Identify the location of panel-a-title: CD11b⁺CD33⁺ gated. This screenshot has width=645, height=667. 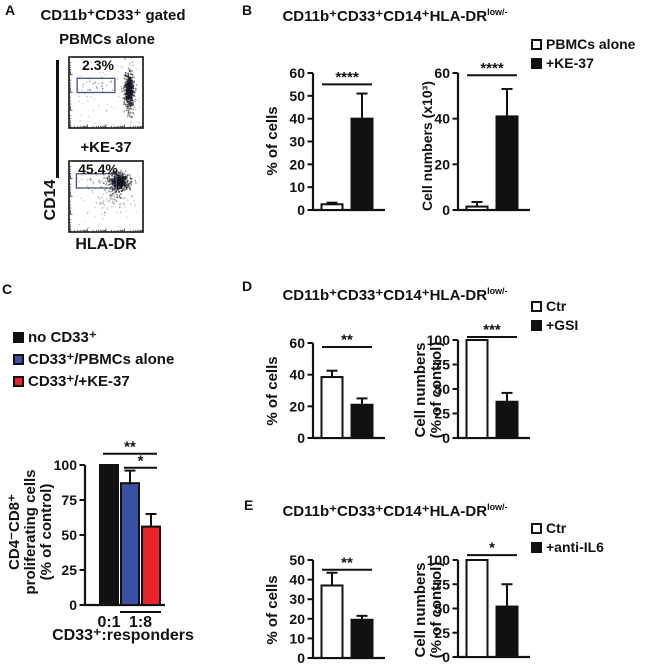
(113, 15).